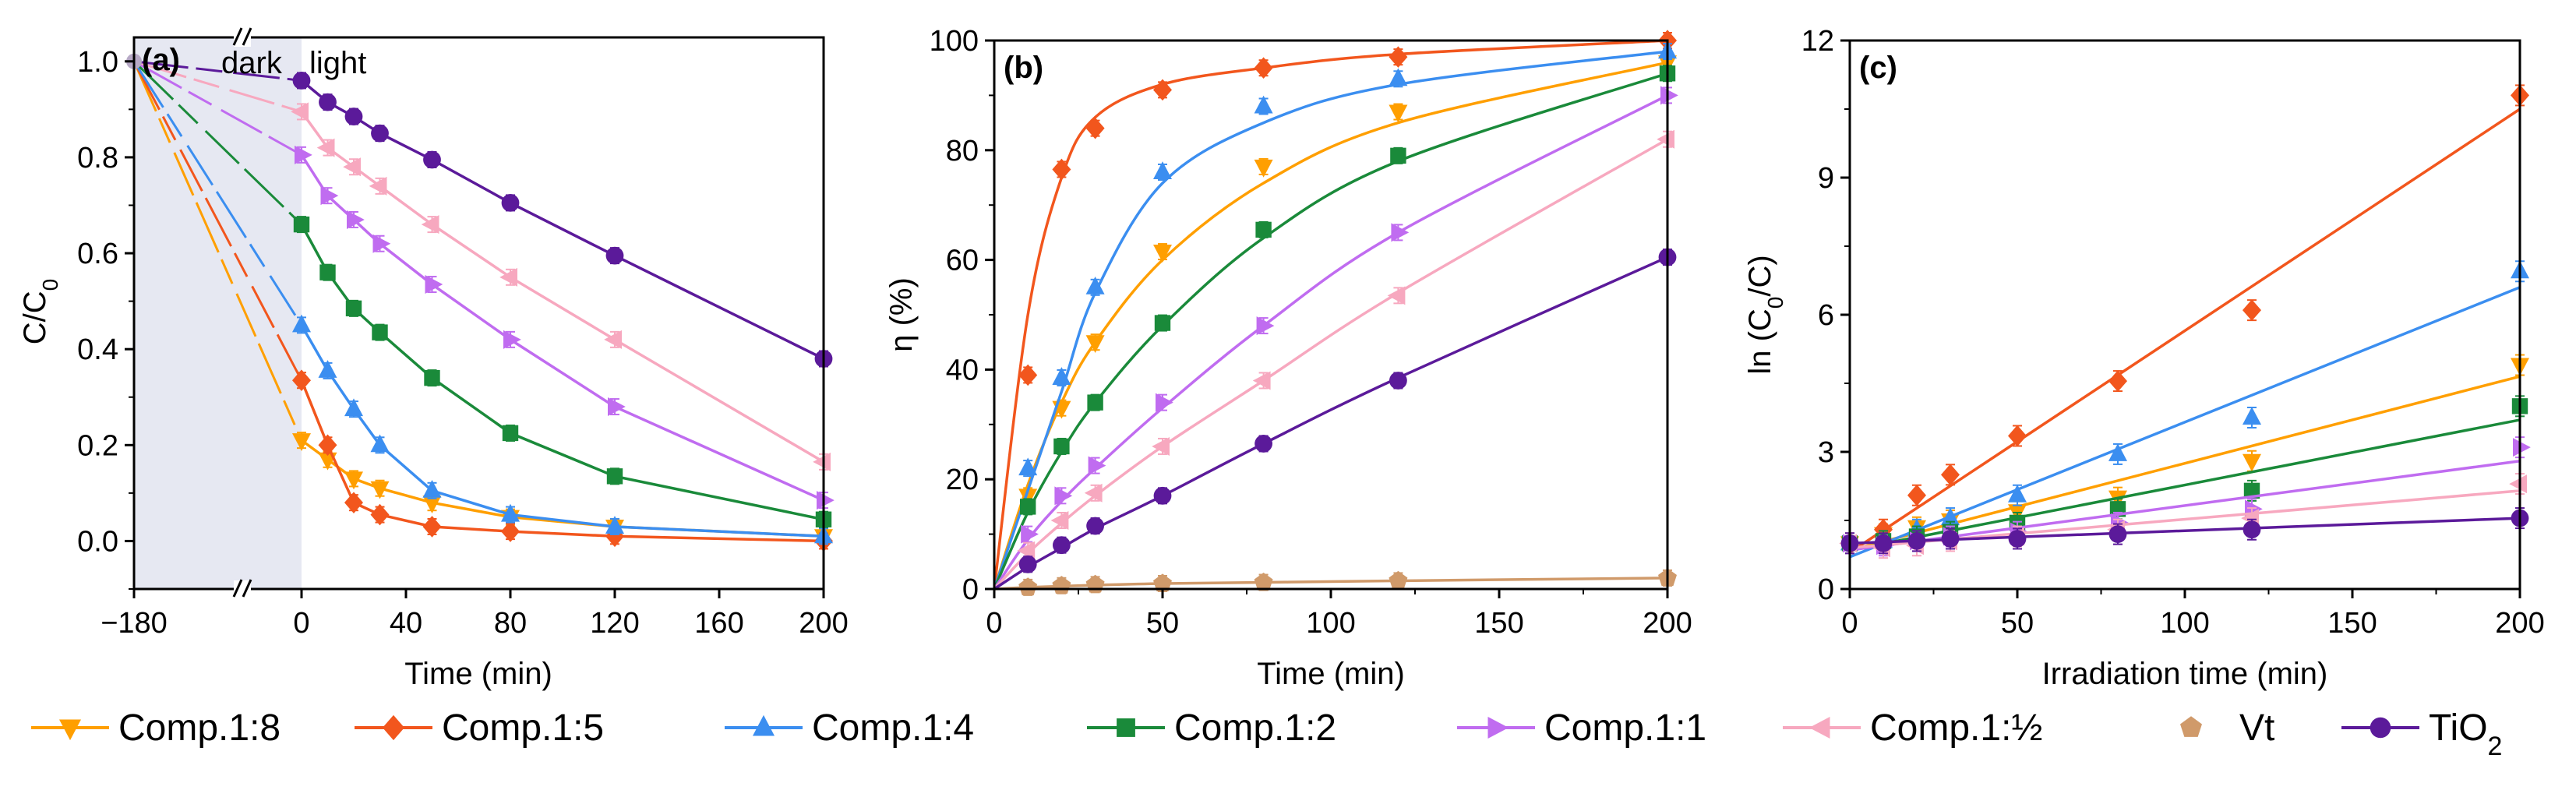 The height and width of the screenshot is (790, 2576). I want to click on xtick-label-a-1: 0, so click(301, 623).